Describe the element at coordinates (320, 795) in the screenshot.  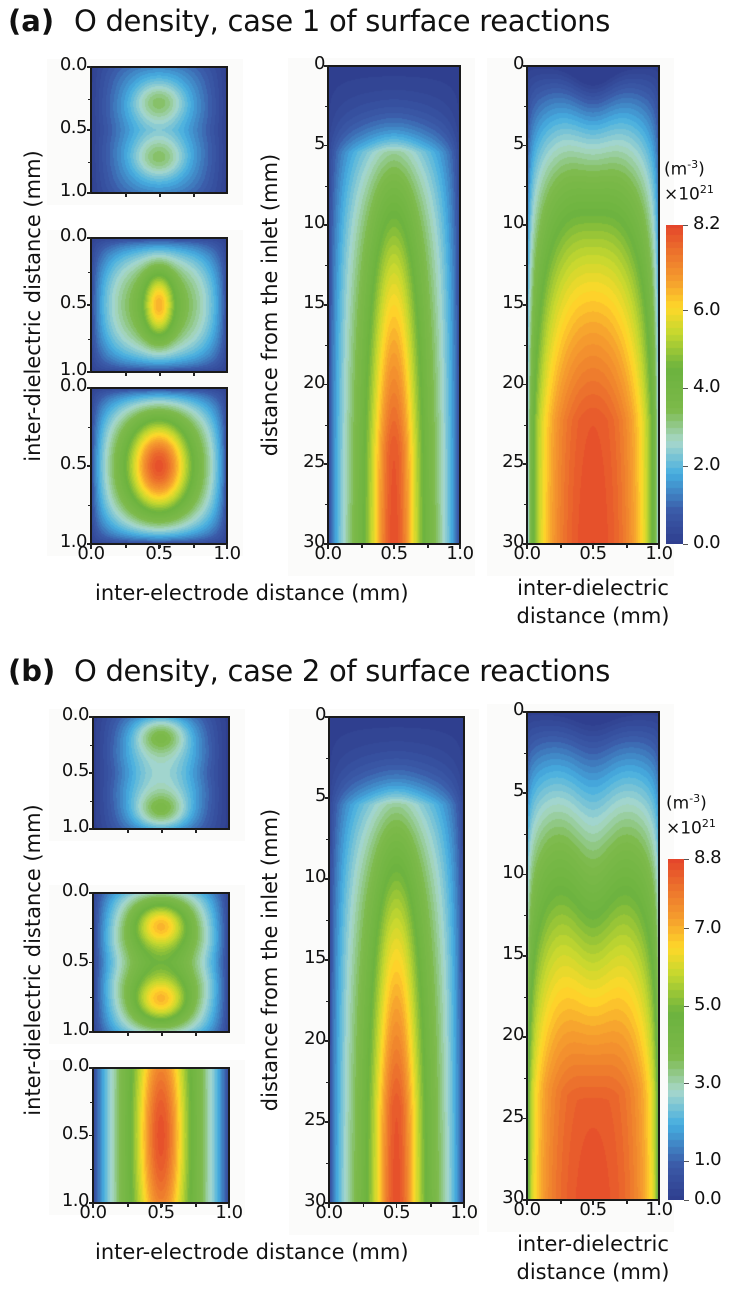
I see `panel-b-electrode-plane-ytick-label: 5` at that location.